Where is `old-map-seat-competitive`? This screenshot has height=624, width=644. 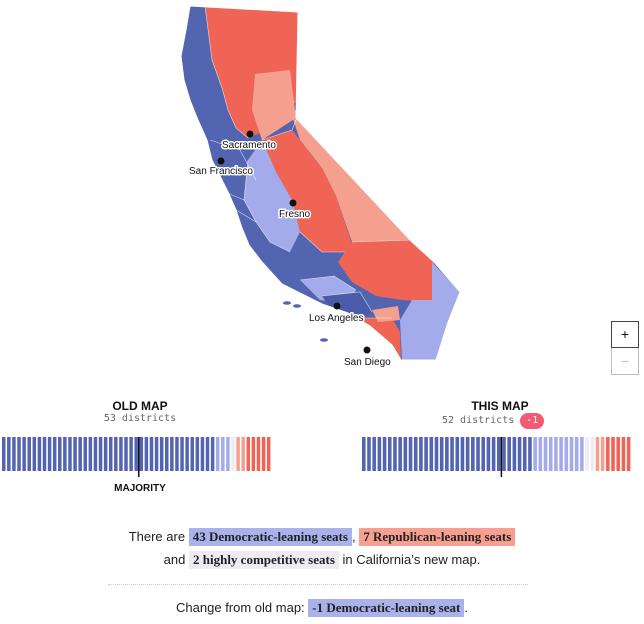
old-map-seat-competitive is located at coordinates (233, 454).